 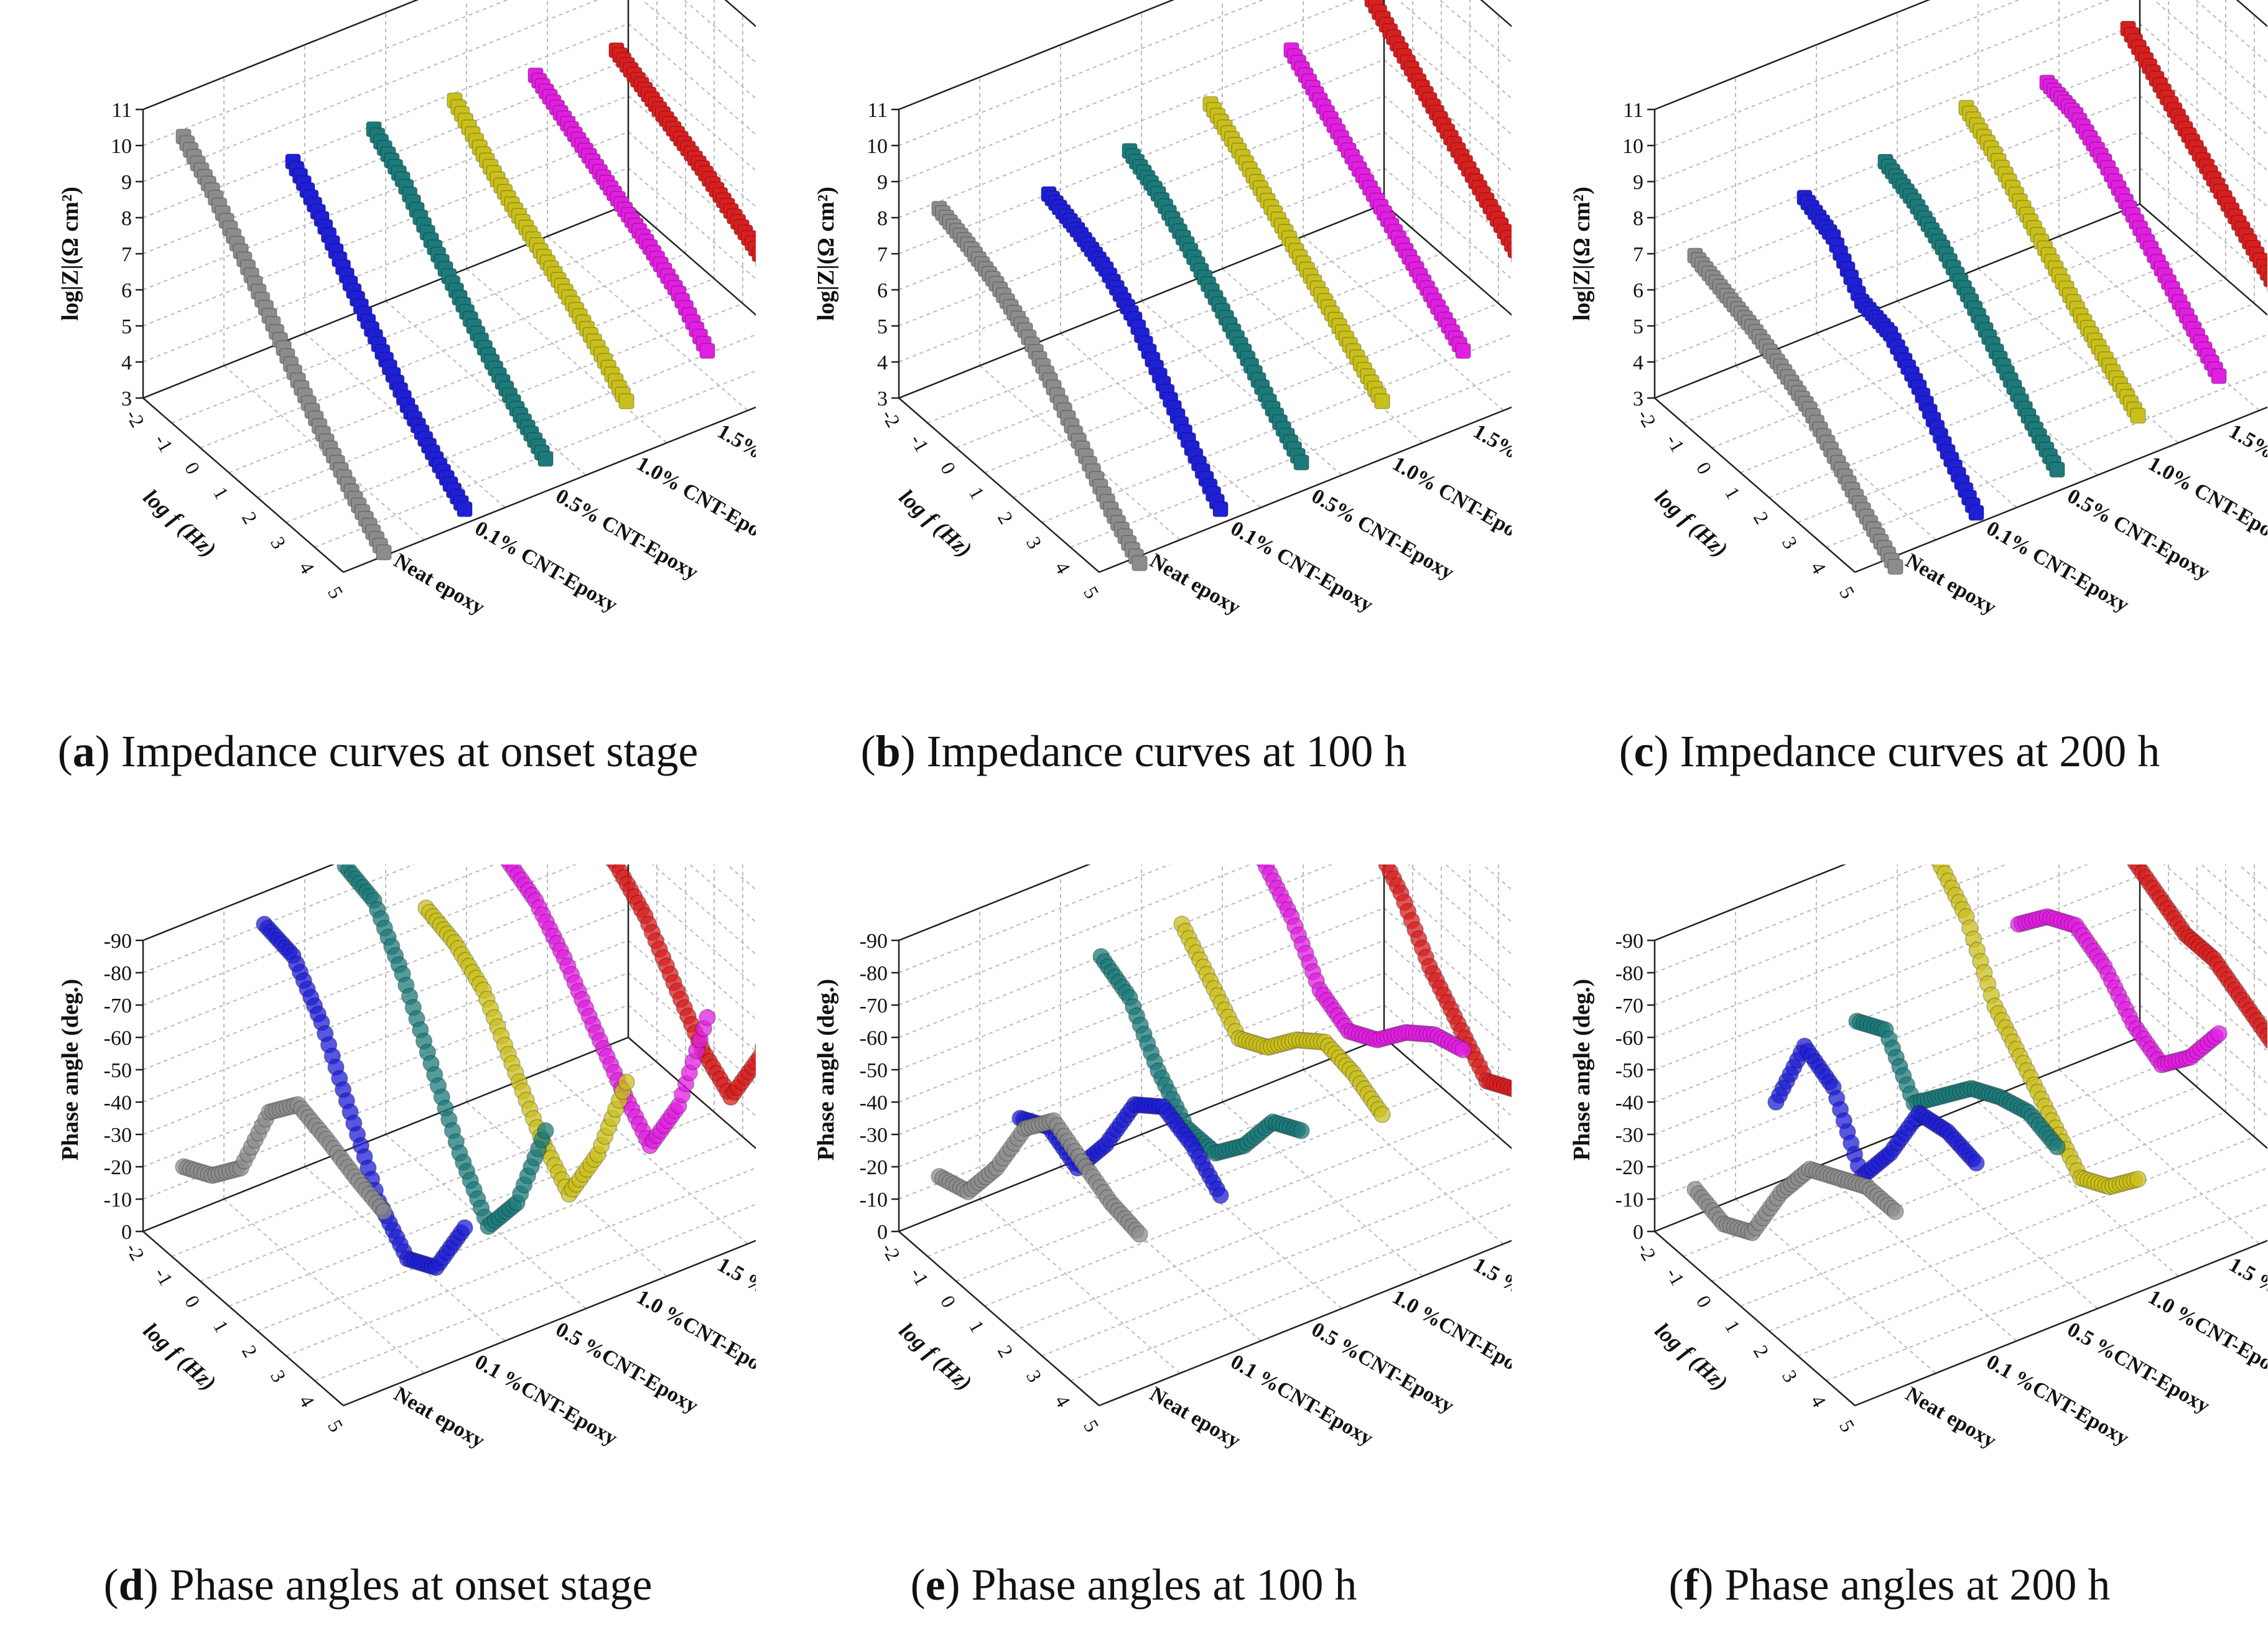 What do you see at coordinates (826, 254) in the screenshot?
I see `z-axis-label: log|Z|(Ω cm²)` at bounding box center [826, 254].